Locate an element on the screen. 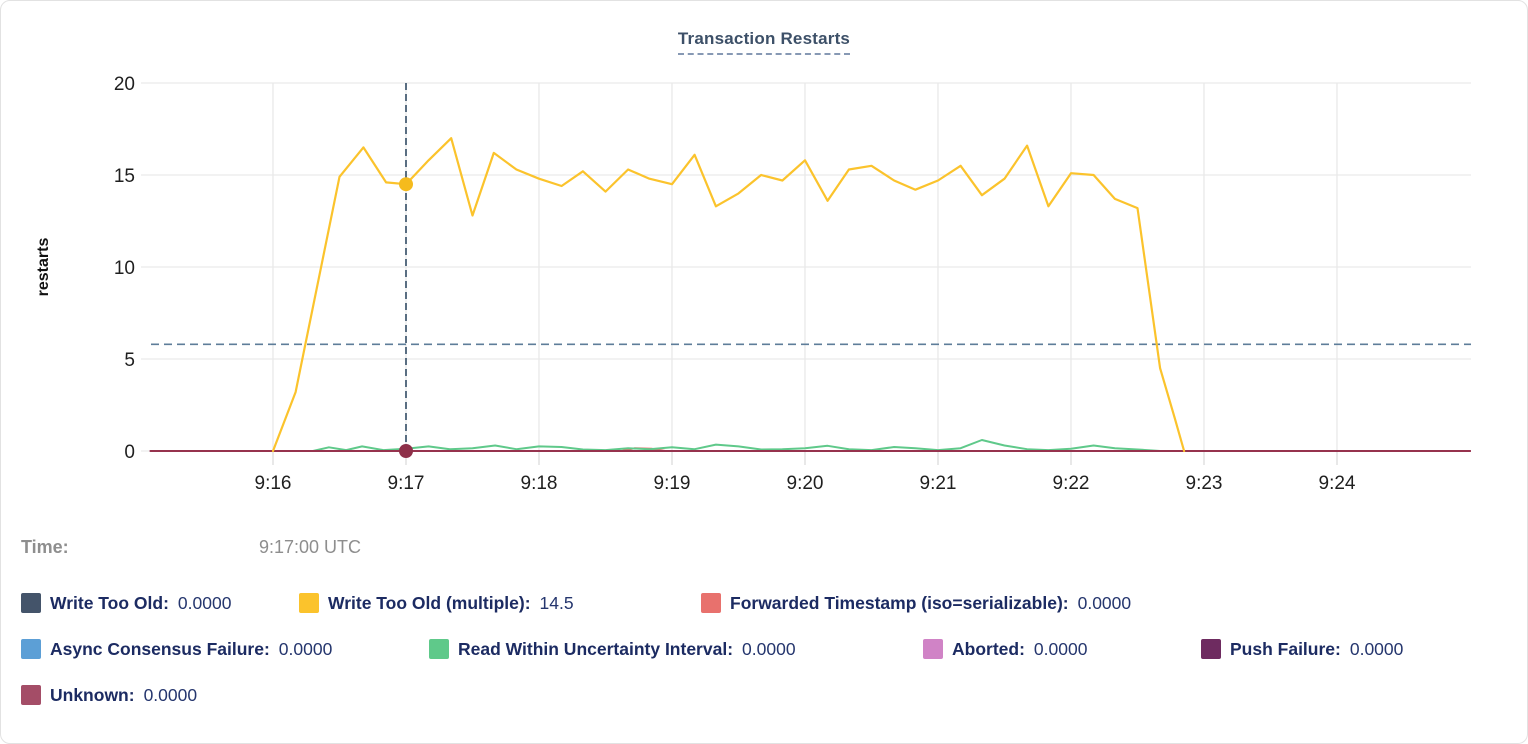 The height and width of the screenshot is (744, 1528). legend-item-async-consensus-failure: Async Consensus Failure: 0.0000 is located at coordinates (176, 649).